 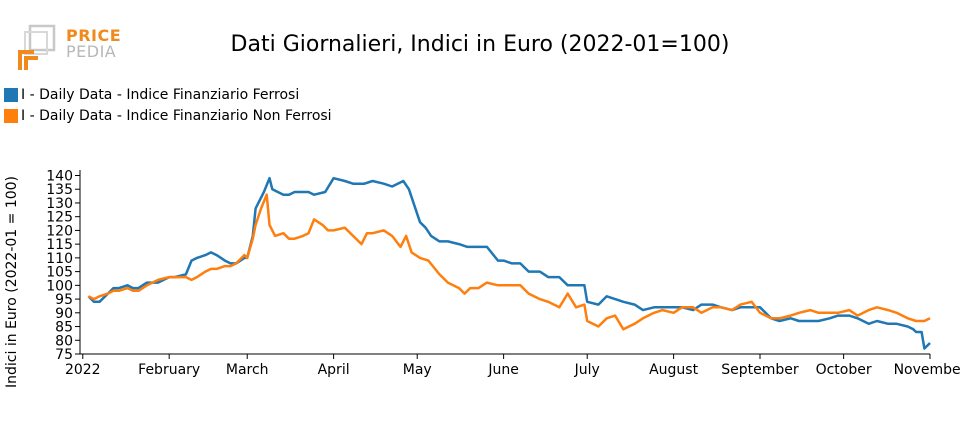 What do you see at coordinates (59, 259) in the screenshot?
I see `y-tick-label: 110` at bounding box center [59, 259].